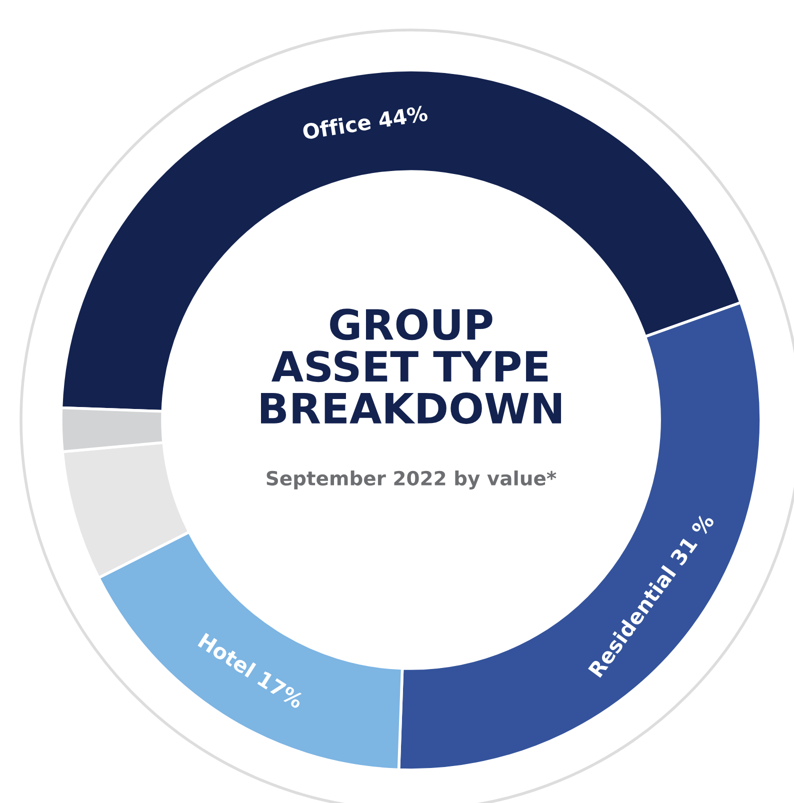  What do you see at coordinates (411, 366) in the screenshot?
I see `text: GROUP ASSET TYPE BREAKDOWN` at bounding box center [411, 366].